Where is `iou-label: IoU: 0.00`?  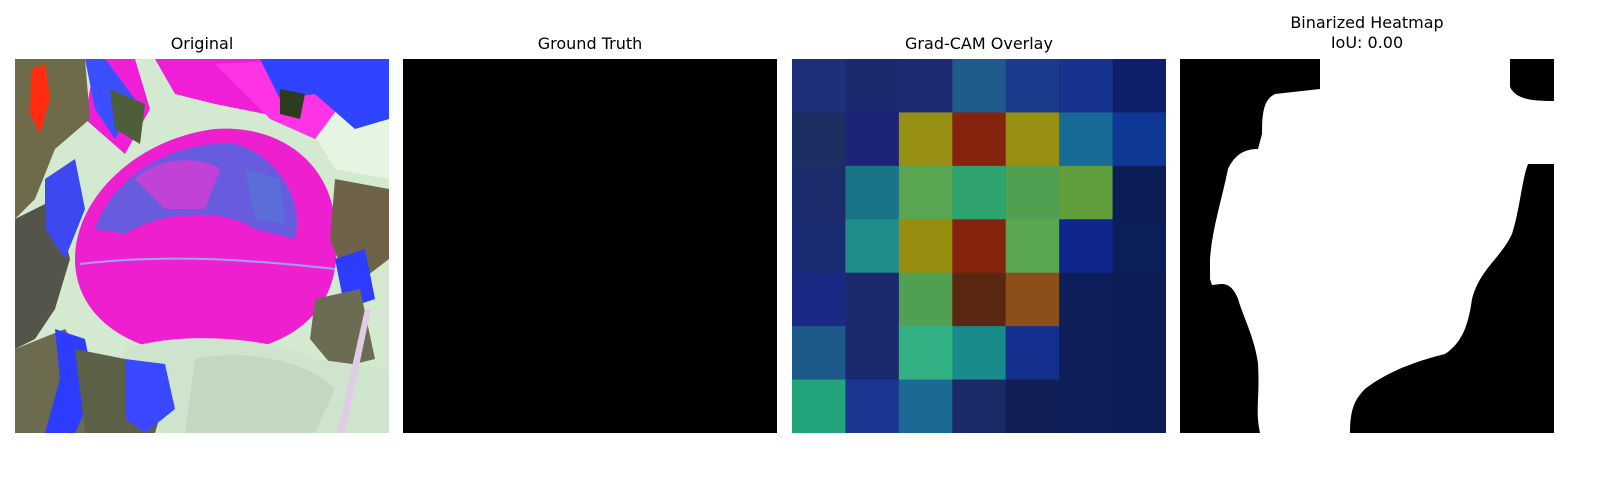
iou-label: IoU: 0.00 is located at coordinates (1367, 42).